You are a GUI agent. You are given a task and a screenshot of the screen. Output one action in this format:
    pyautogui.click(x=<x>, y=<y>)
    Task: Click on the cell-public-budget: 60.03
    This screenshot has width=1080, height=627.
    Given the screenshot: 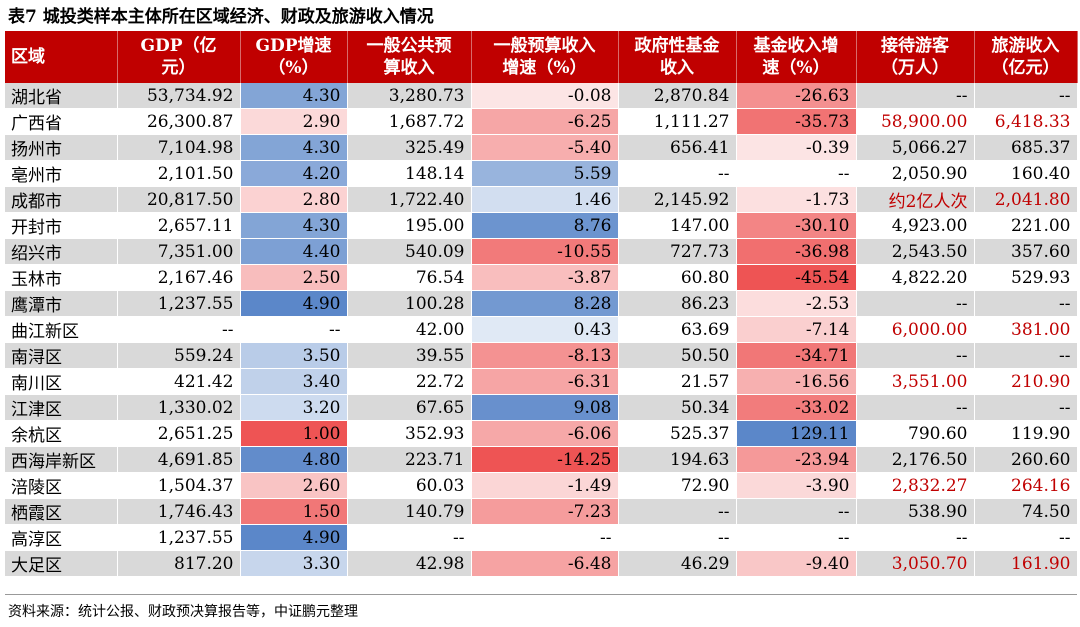 What is the action you would take?
    pyautogui.click(x=409, y=485)
    